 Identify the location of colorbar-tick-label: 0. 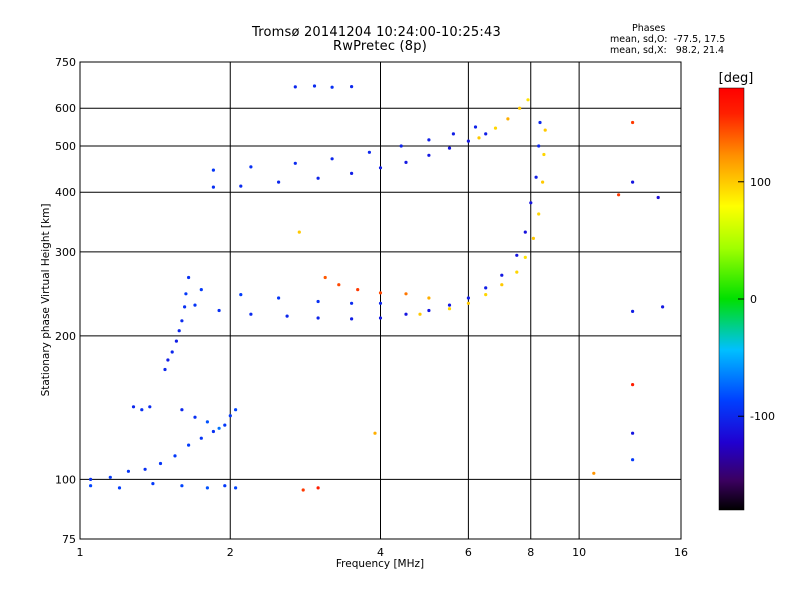
(753, 299).